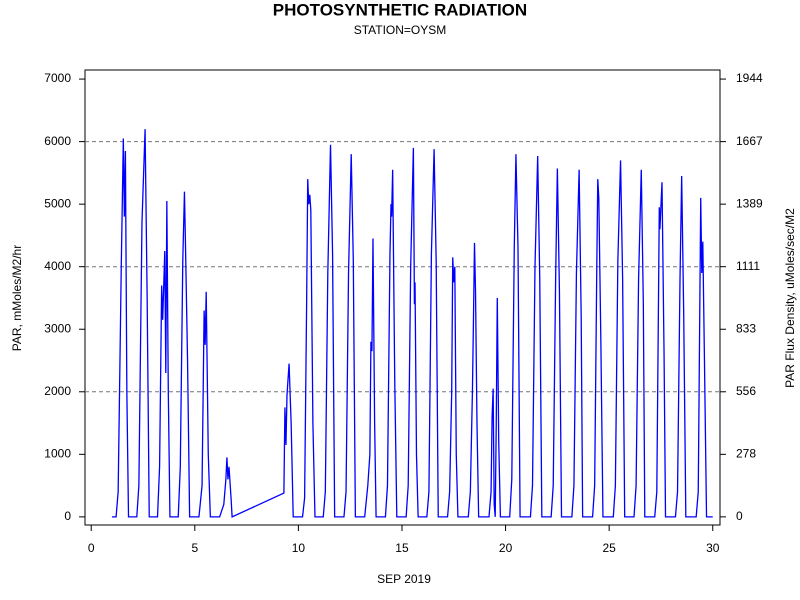 Image resolution: width=800 pixels, height=600 pixels. What do you see at coordinates (57, 203) in the screenshot?
I see `y-tick-label: 5000` at bounding box center [57, 203].